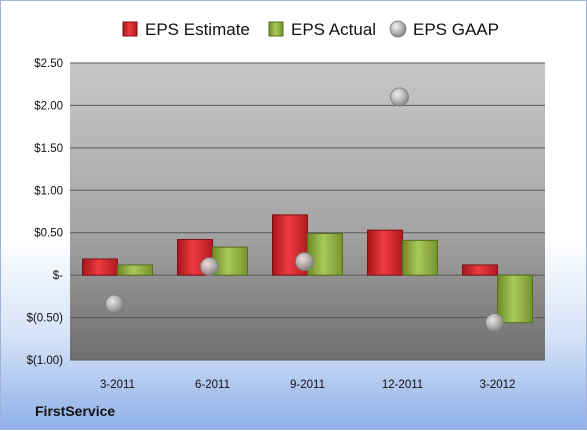  Describe the element at coordinates (197, 29) in the screenshot. I see `legend-label: EPS Estimate` at that location.